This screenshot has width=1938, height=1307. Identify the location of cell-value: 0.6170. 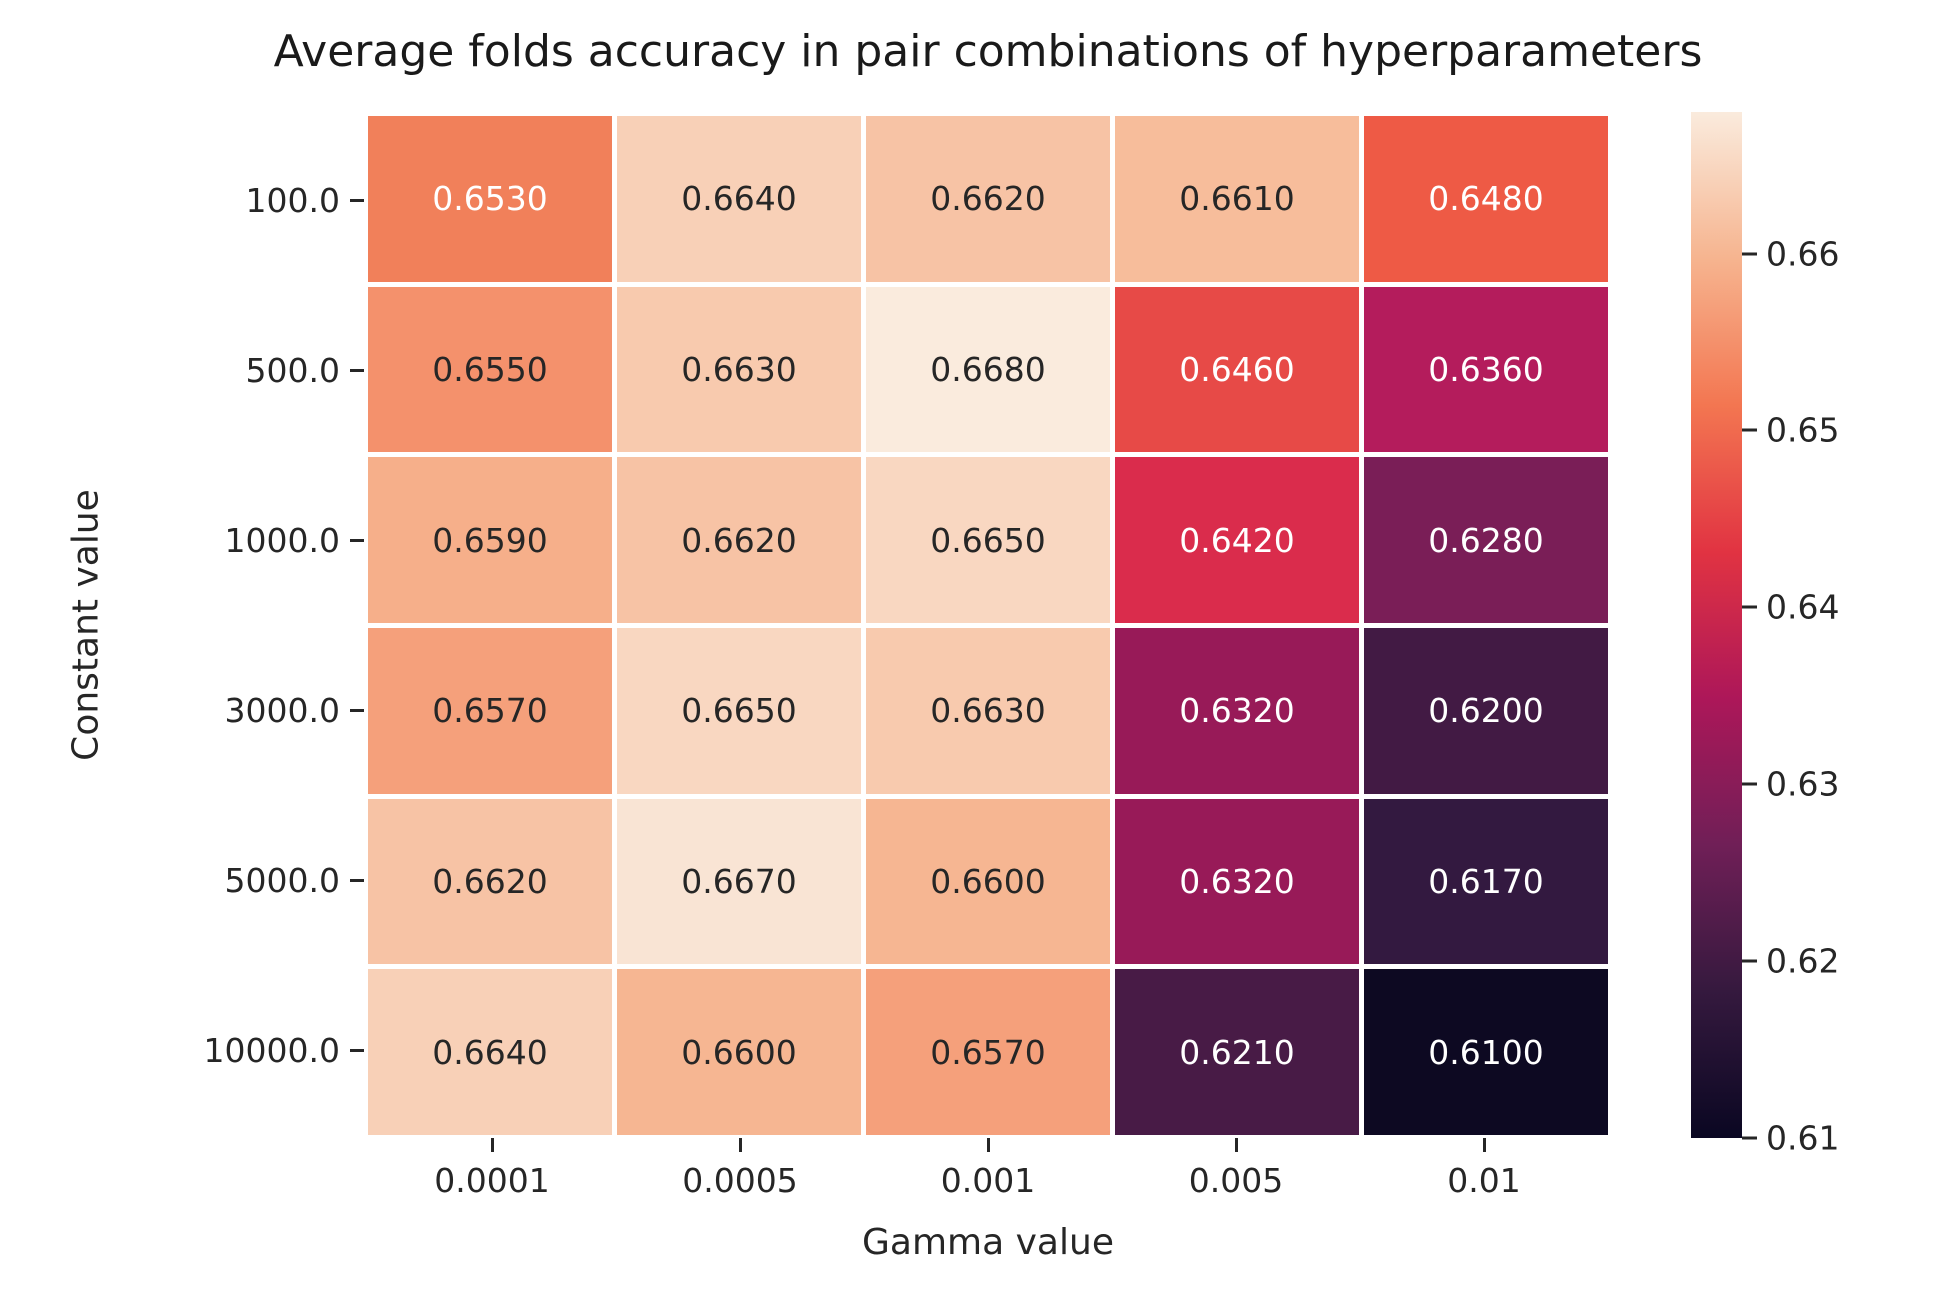
(1486, 881).